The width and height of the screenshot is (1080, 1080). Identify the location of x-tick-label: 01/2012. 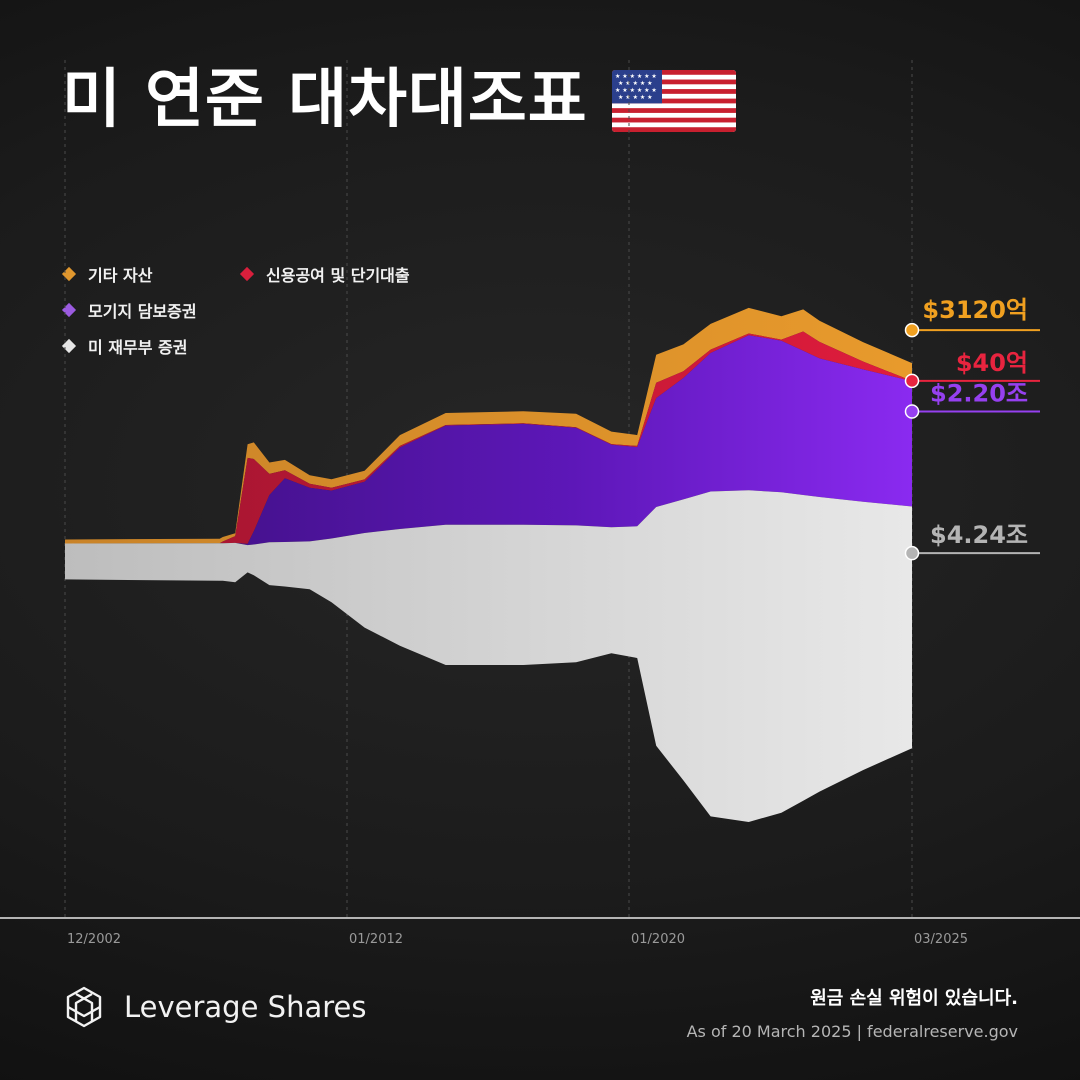
(376, 939).